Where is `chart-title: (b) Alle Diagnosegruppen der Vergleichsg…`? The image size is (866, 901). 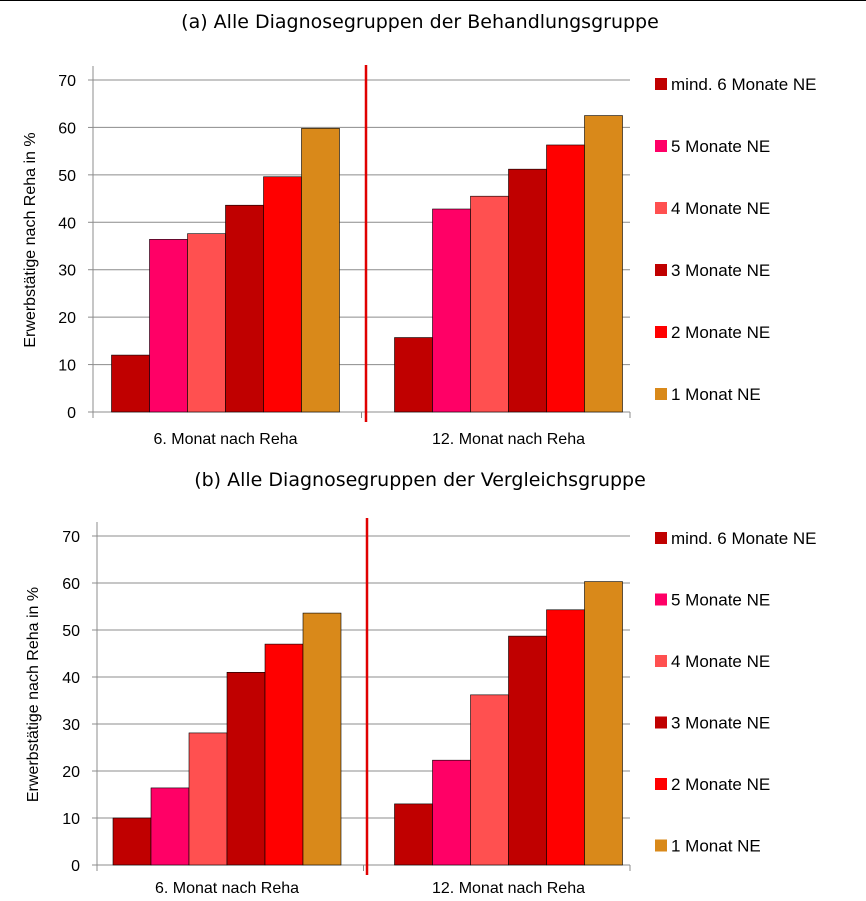
chart-title: (b) Alle Diagnosegruppen der Vergleichsg… is located at coordinates (420, 480).